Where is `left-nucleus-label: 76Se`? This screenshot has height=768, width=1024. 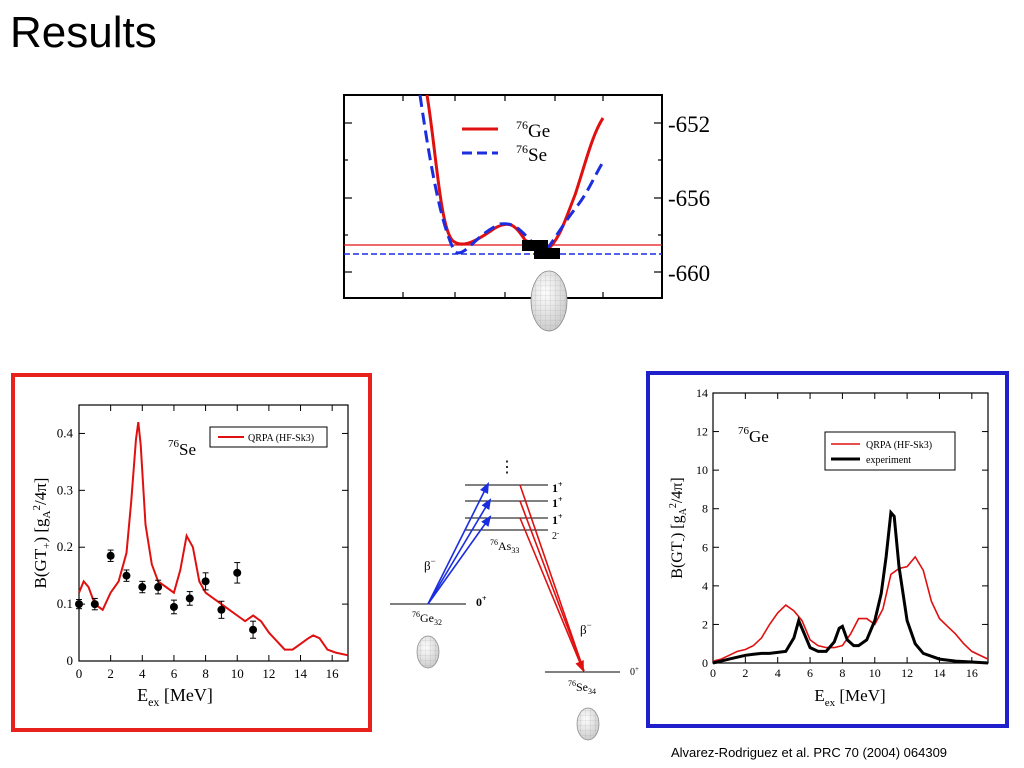
left-nucleus-label: 76Se is located at coordinates (182, 448).